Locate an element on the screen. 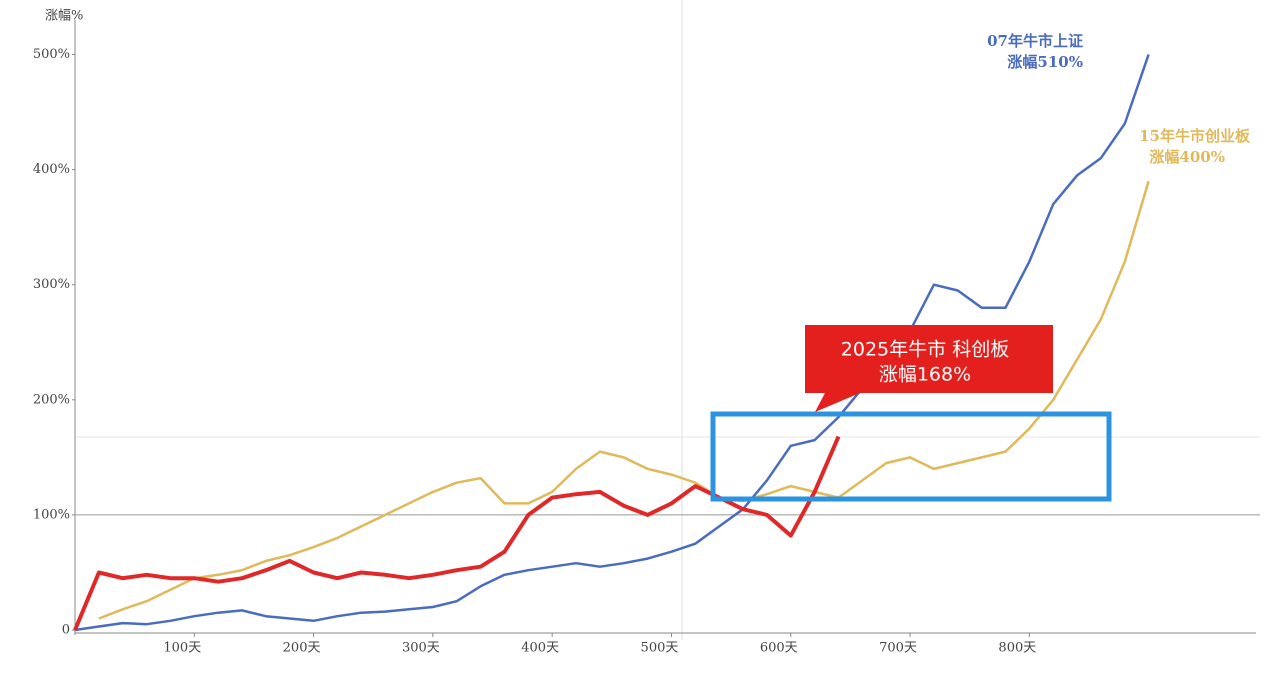 This screenshot has height=685, width=1280. annotation: 15年牛市创业板 is located at coordinates (1195, 136).